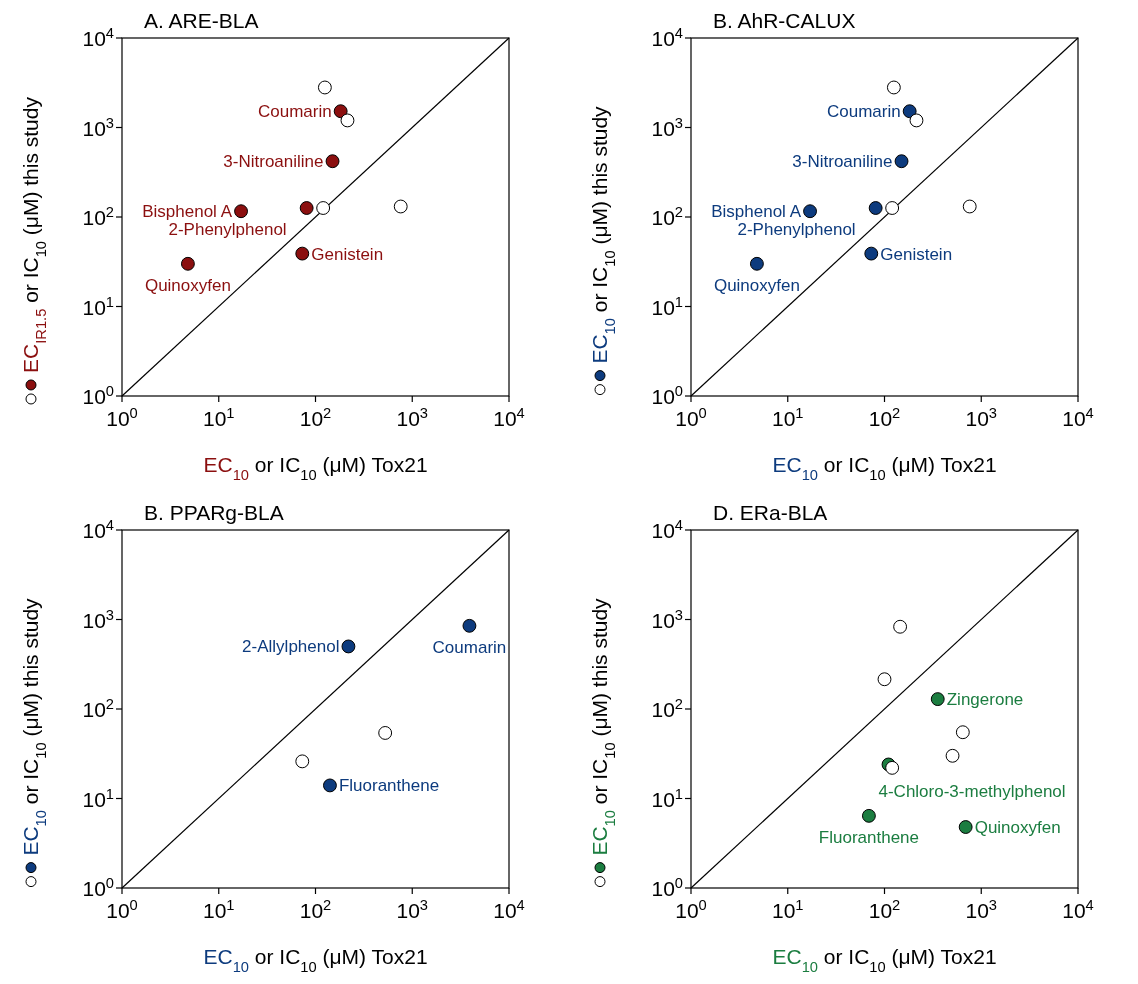 The image size is (1138, 984). Describe the element at coordinates (291, 647) in the screenshot. I see `annotation: 2-Allylphenol` at that location.